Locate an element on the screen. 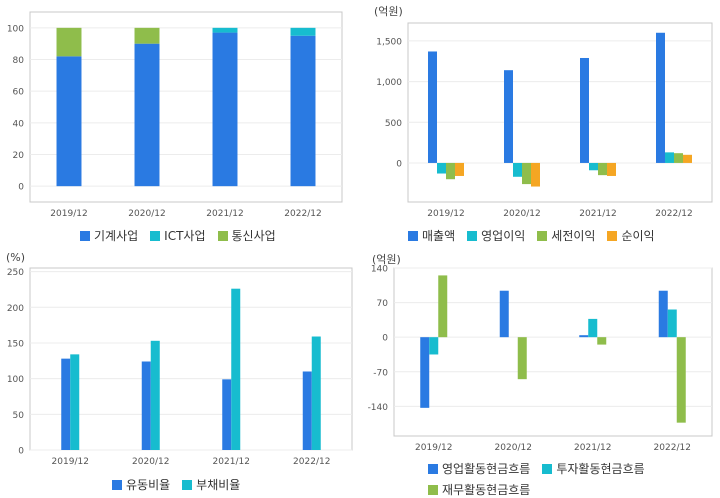 This screenshot has height=498, width=720. legend-label: 순이익 is located at coordinates (638, 236).